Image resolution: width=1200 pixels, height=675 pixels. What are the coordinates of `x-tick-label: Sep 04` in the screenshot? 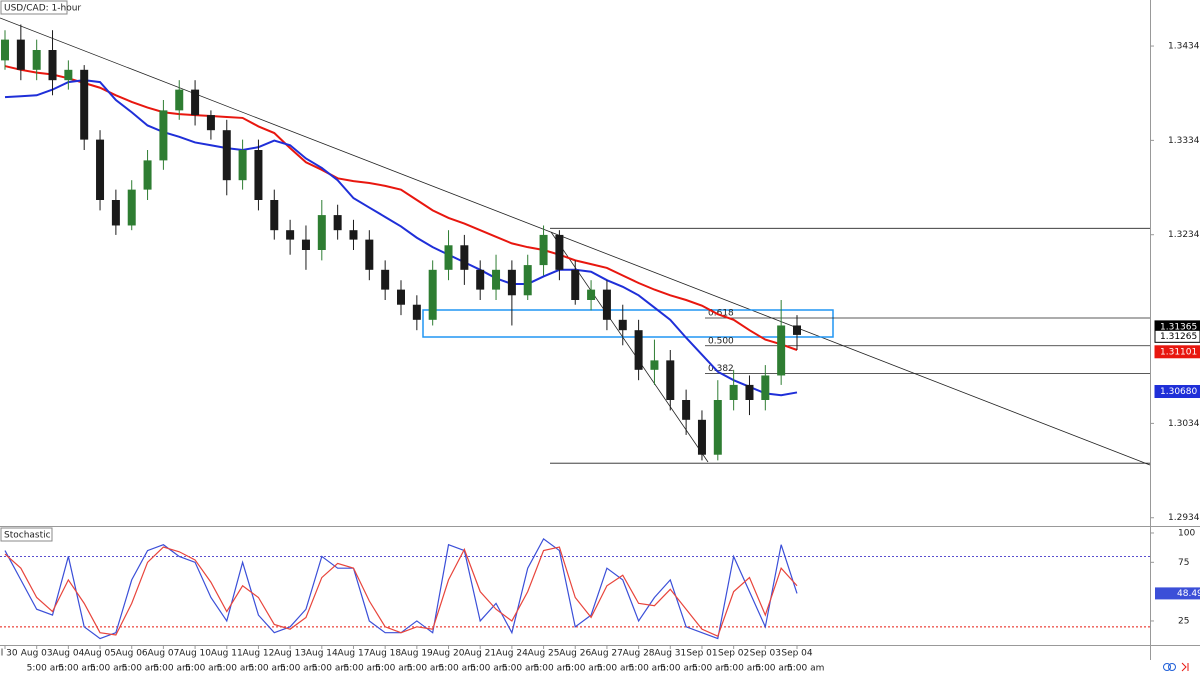 It's located at (797, 654).